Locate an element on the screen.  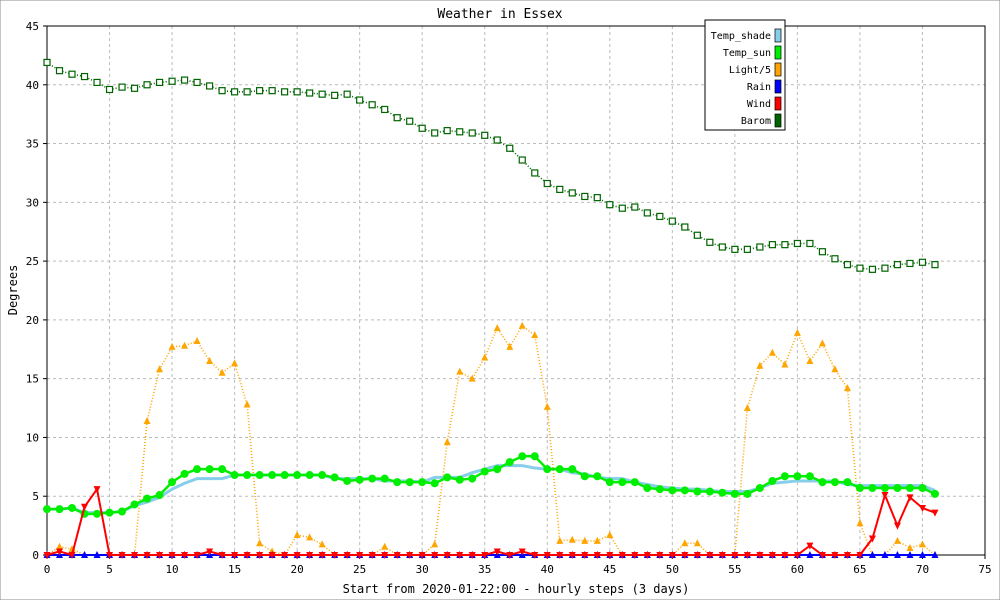
x-tick-label: 35 is located at coordinates (484, 569).